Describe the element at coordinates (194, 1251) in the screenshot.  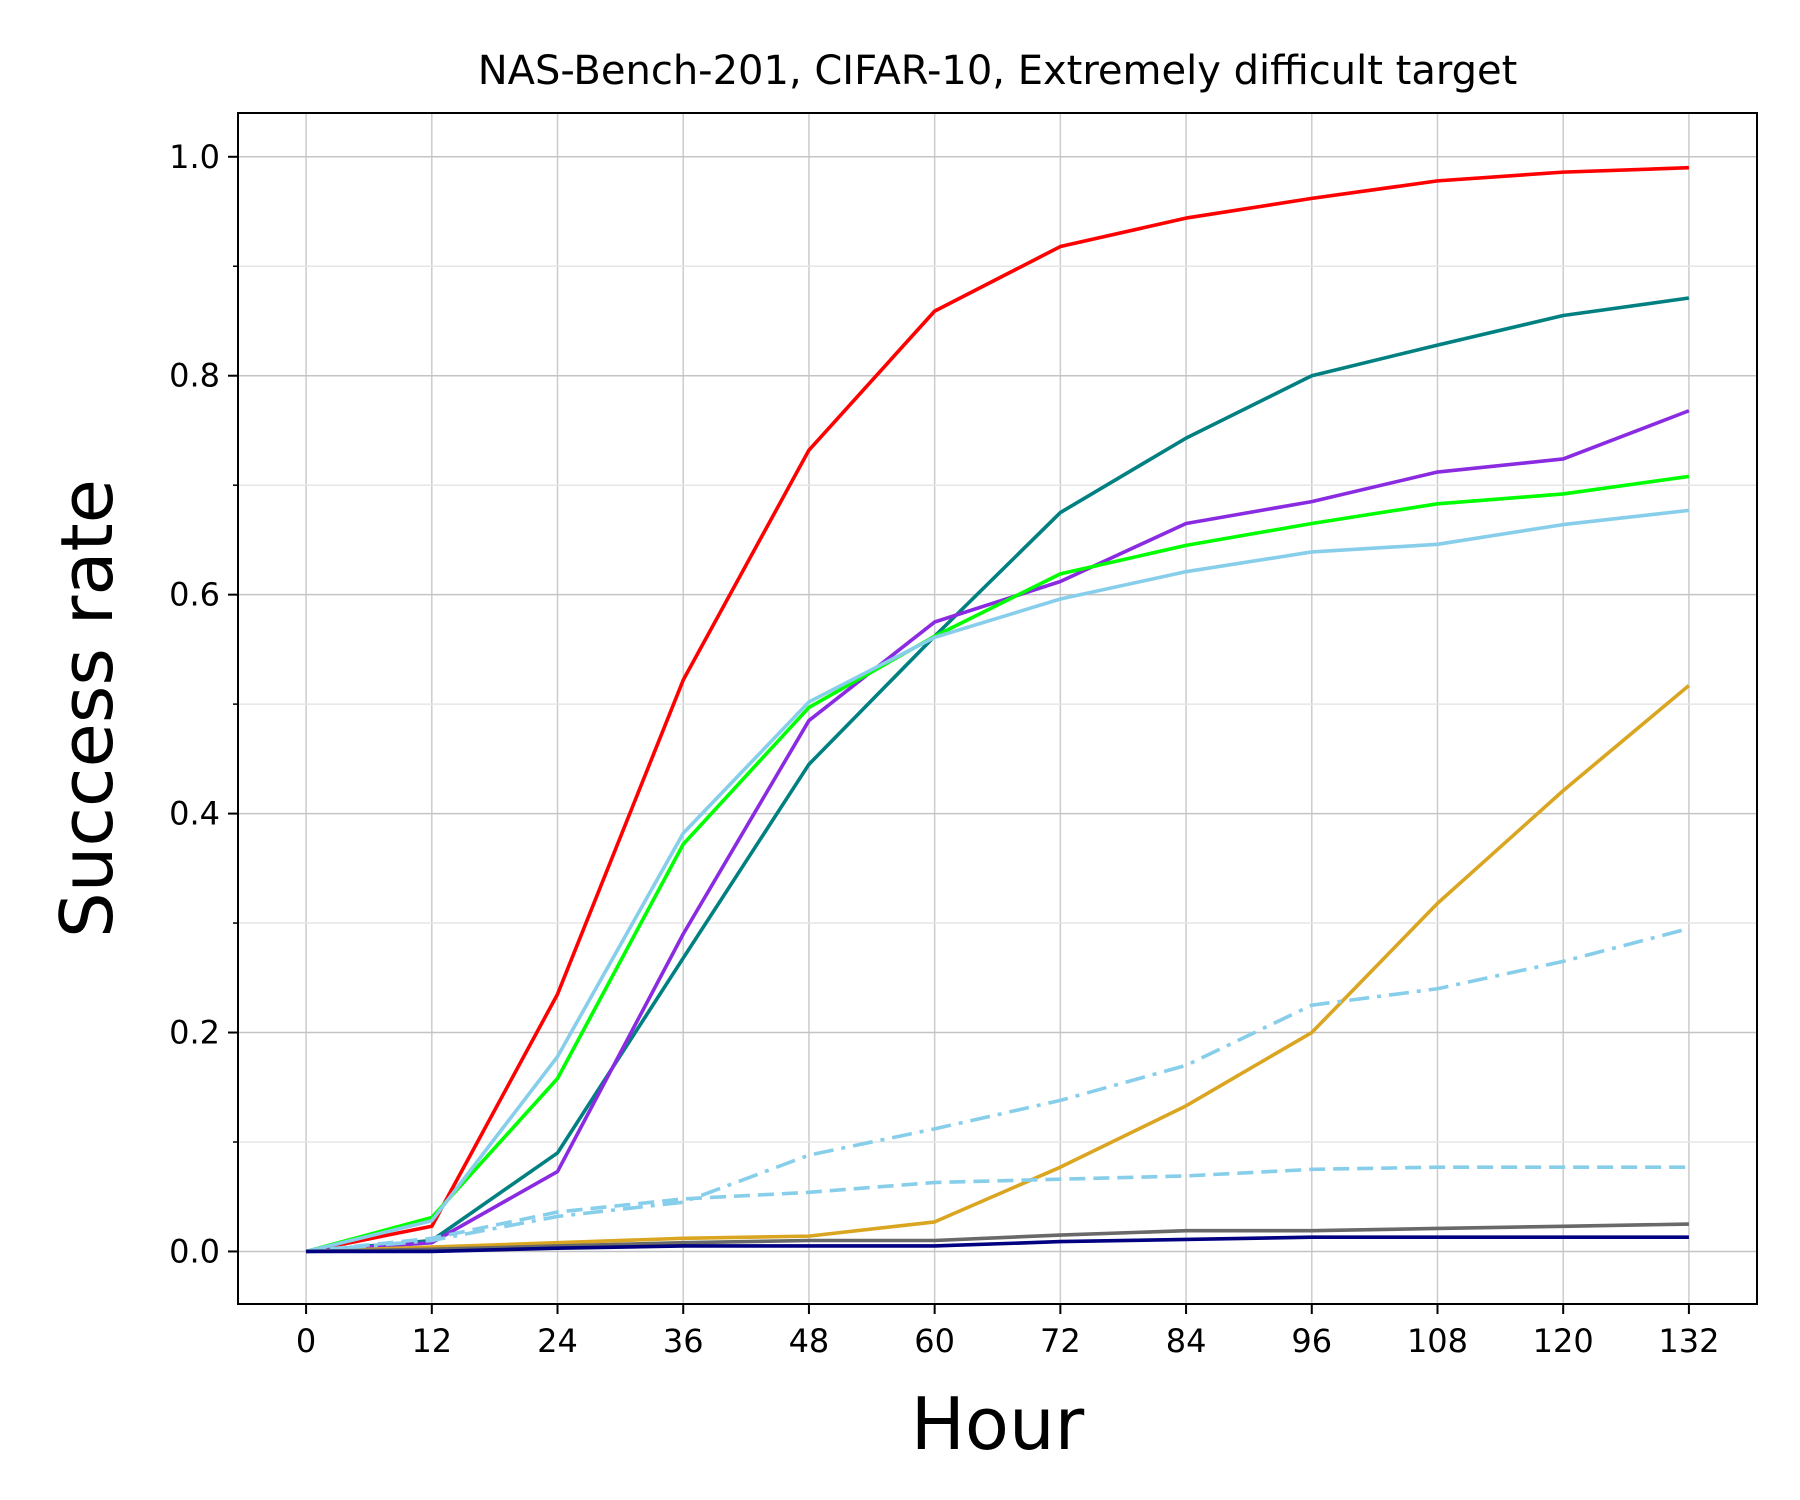
I see `y-tick-label: 0.0` at that location.